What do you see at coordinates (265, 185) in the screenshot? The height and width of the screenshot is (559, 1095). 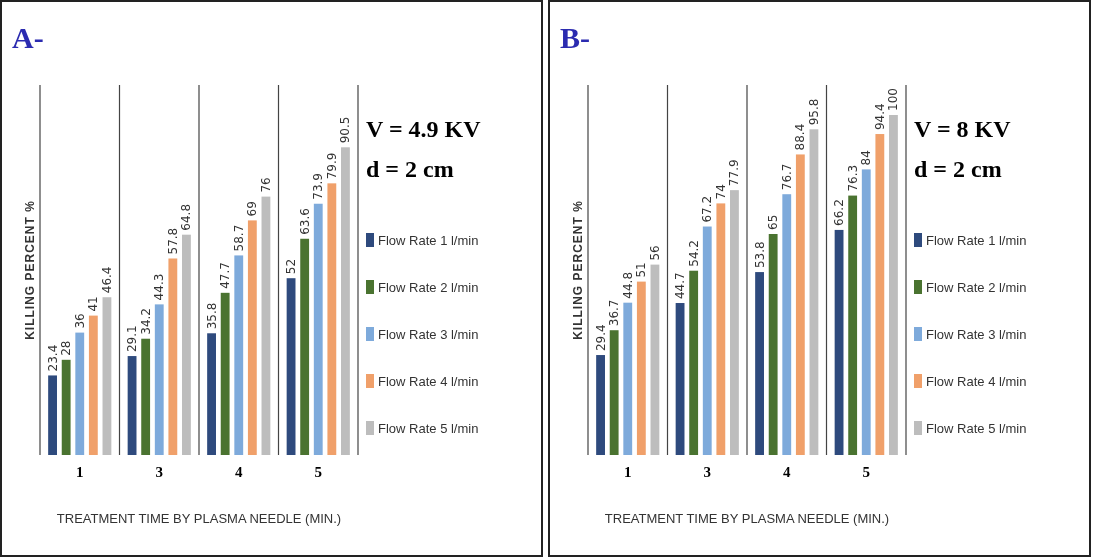 I see `data-label: 76` at bounding box center [265, 185].